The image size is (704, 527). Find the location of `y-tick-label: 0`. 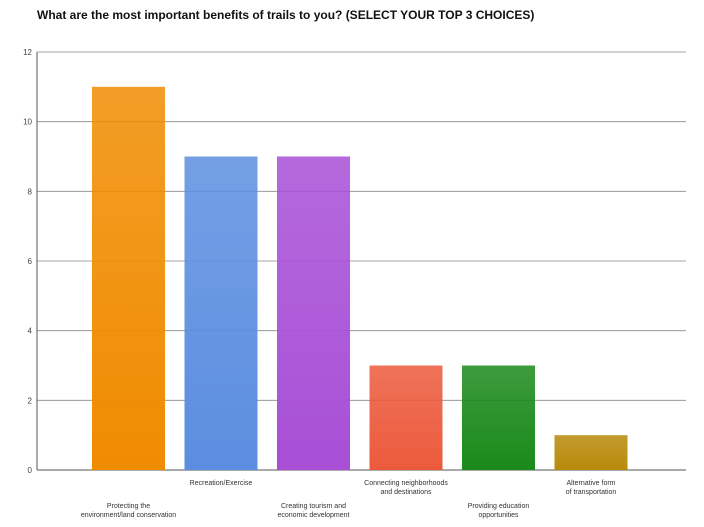

y-tick-label: 0 is located at coordinates (30, 470).